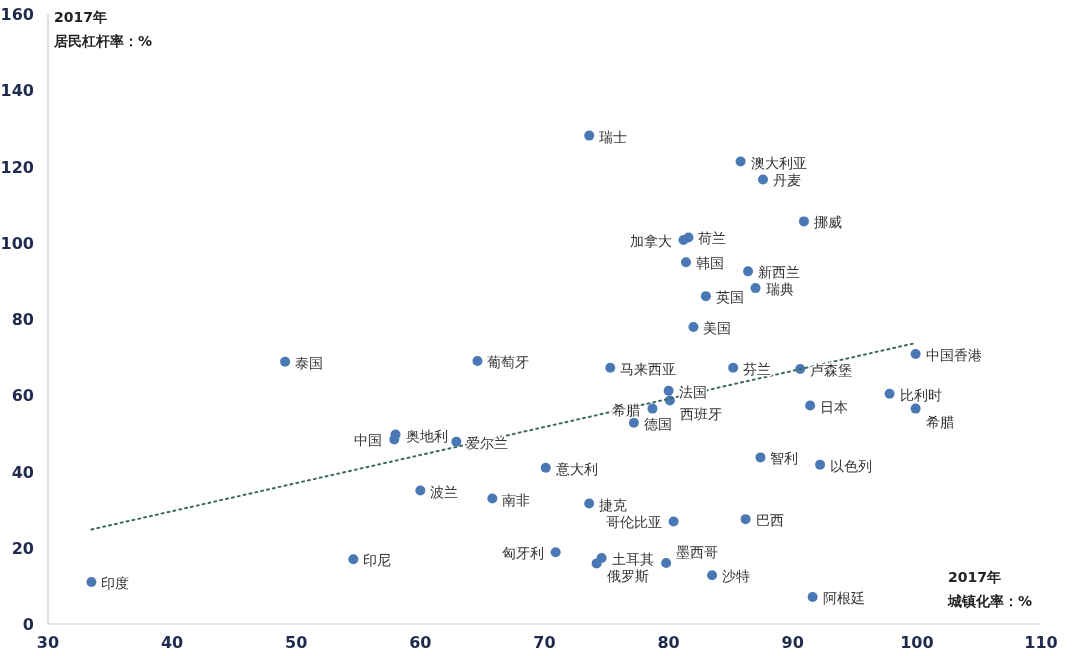  I want to click on x-tick-label: 60, so click(420, 642).